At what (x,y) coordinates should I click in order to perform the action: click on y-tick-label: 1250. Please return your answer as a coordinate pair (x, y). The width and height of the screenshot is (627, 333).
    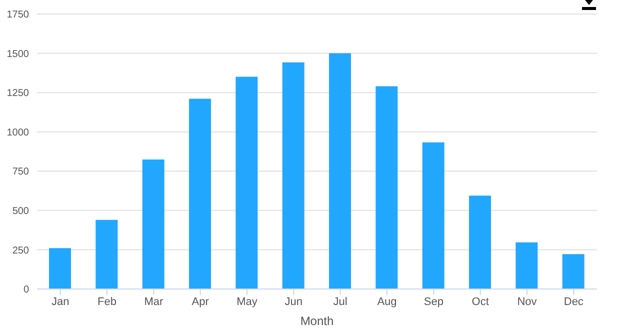
    Looking at the image, I should click on (18, 94).